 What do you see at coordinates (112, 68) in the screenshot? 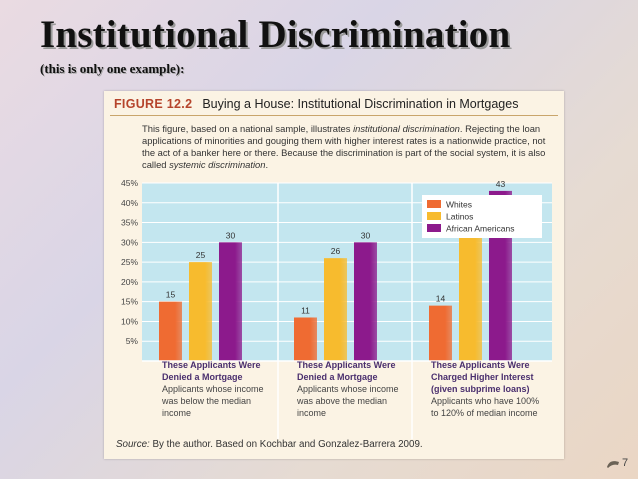
I see `slide-subtitle: (this is only one example):` at bounding box center [112, 68].